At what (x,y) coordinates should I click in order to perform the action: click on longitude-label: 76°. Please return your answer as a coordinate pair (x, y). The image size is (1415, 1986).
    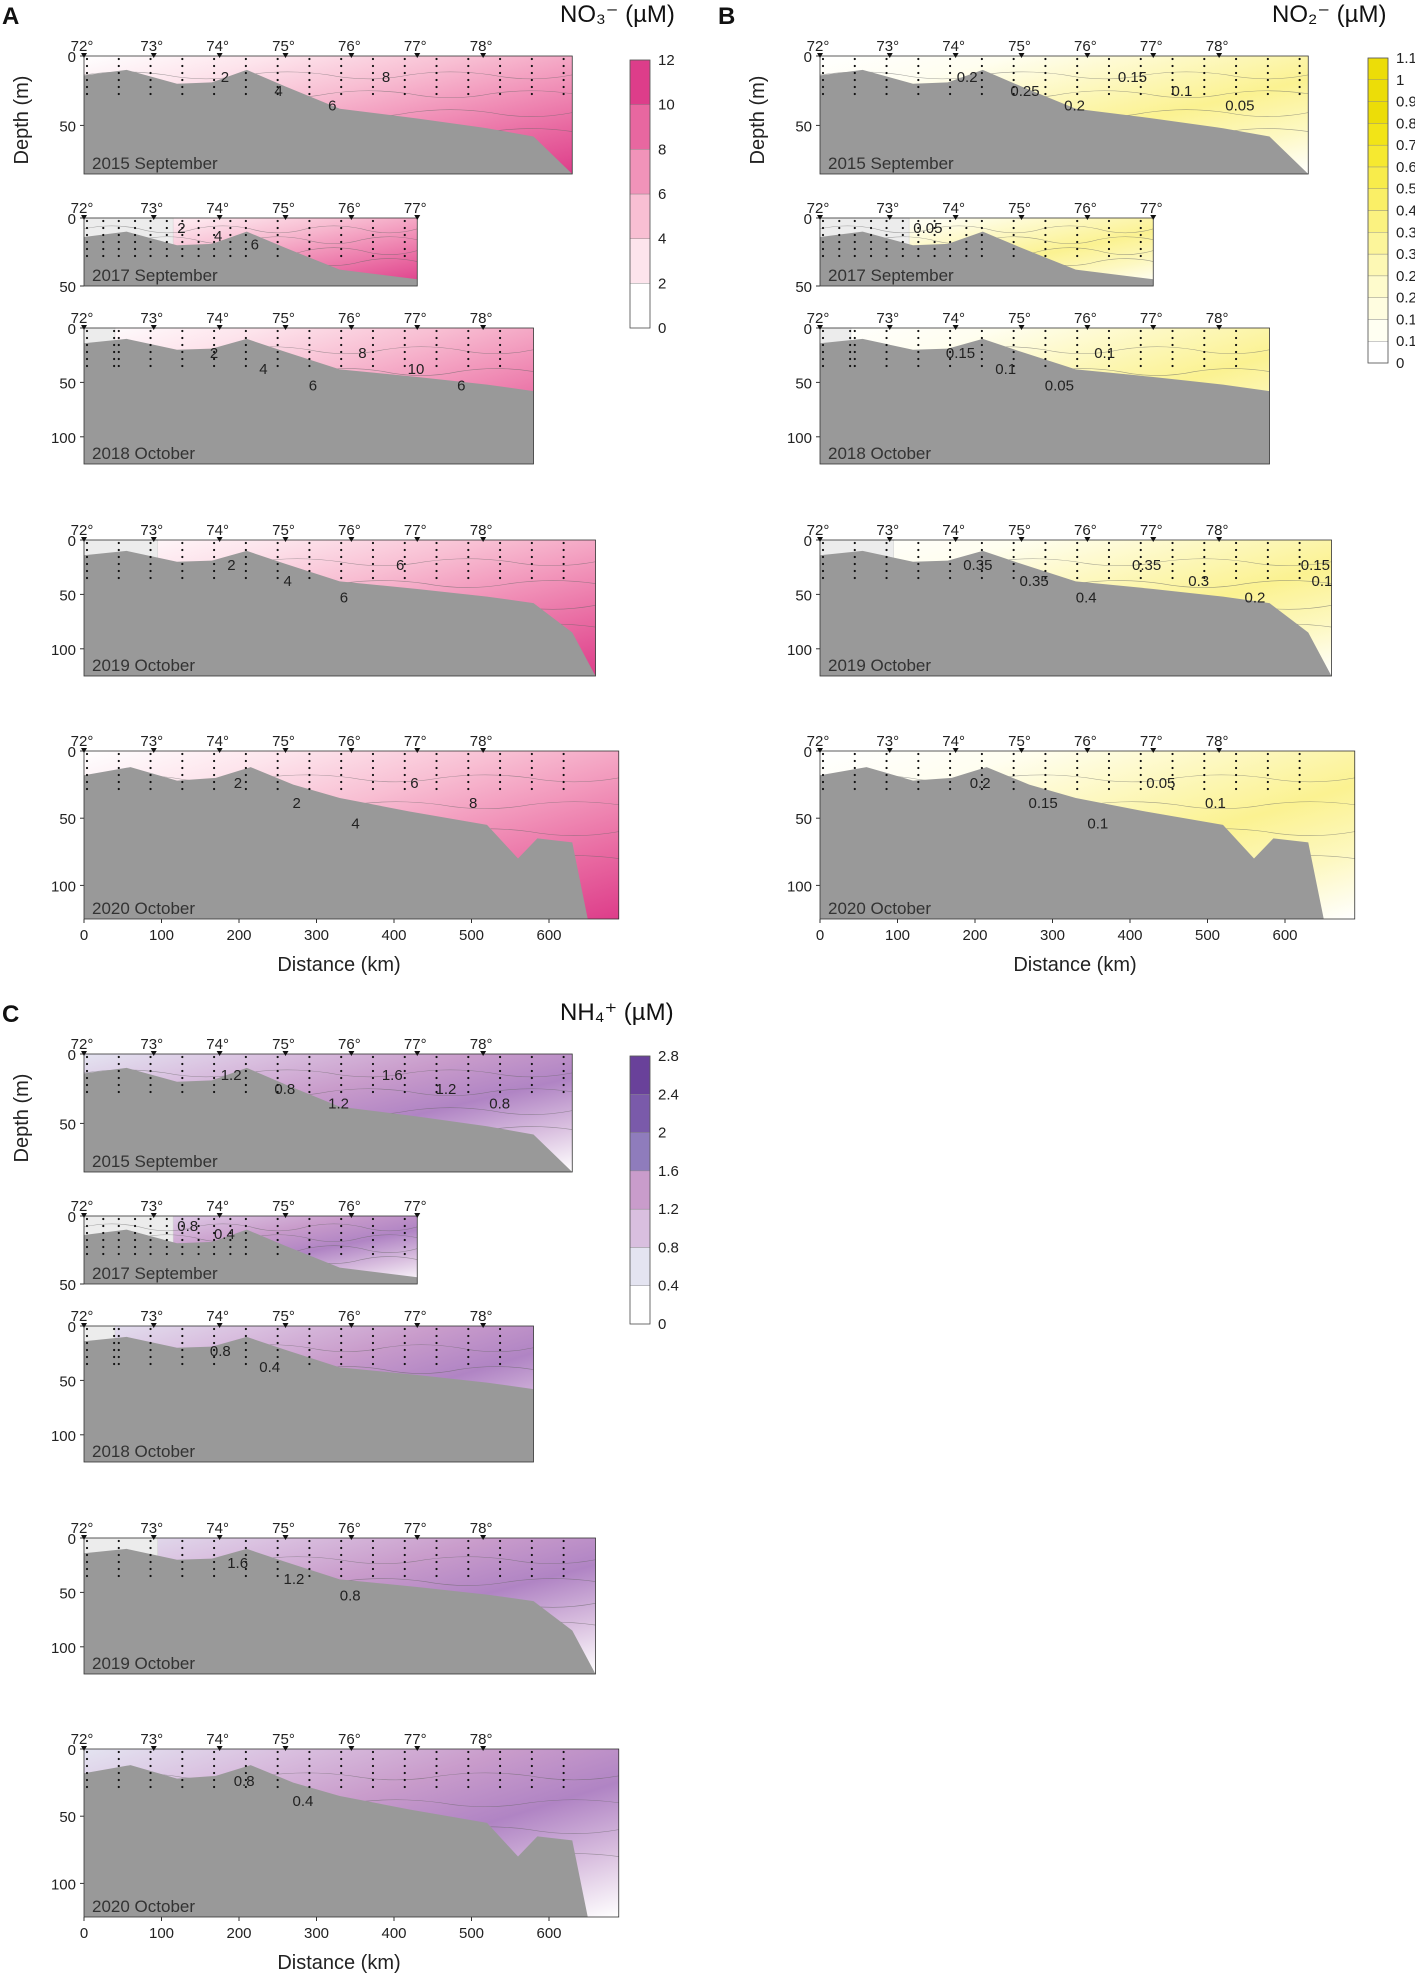
    Looking at the image, I should click on (349, 208).